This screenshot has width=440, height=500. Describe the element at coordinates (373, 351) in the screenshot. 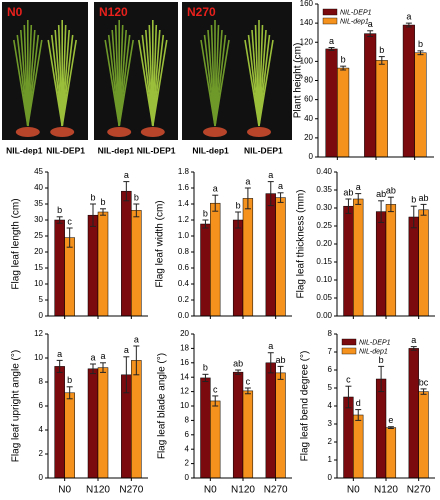

I see `legend-label: NIL-dep1` at that location.